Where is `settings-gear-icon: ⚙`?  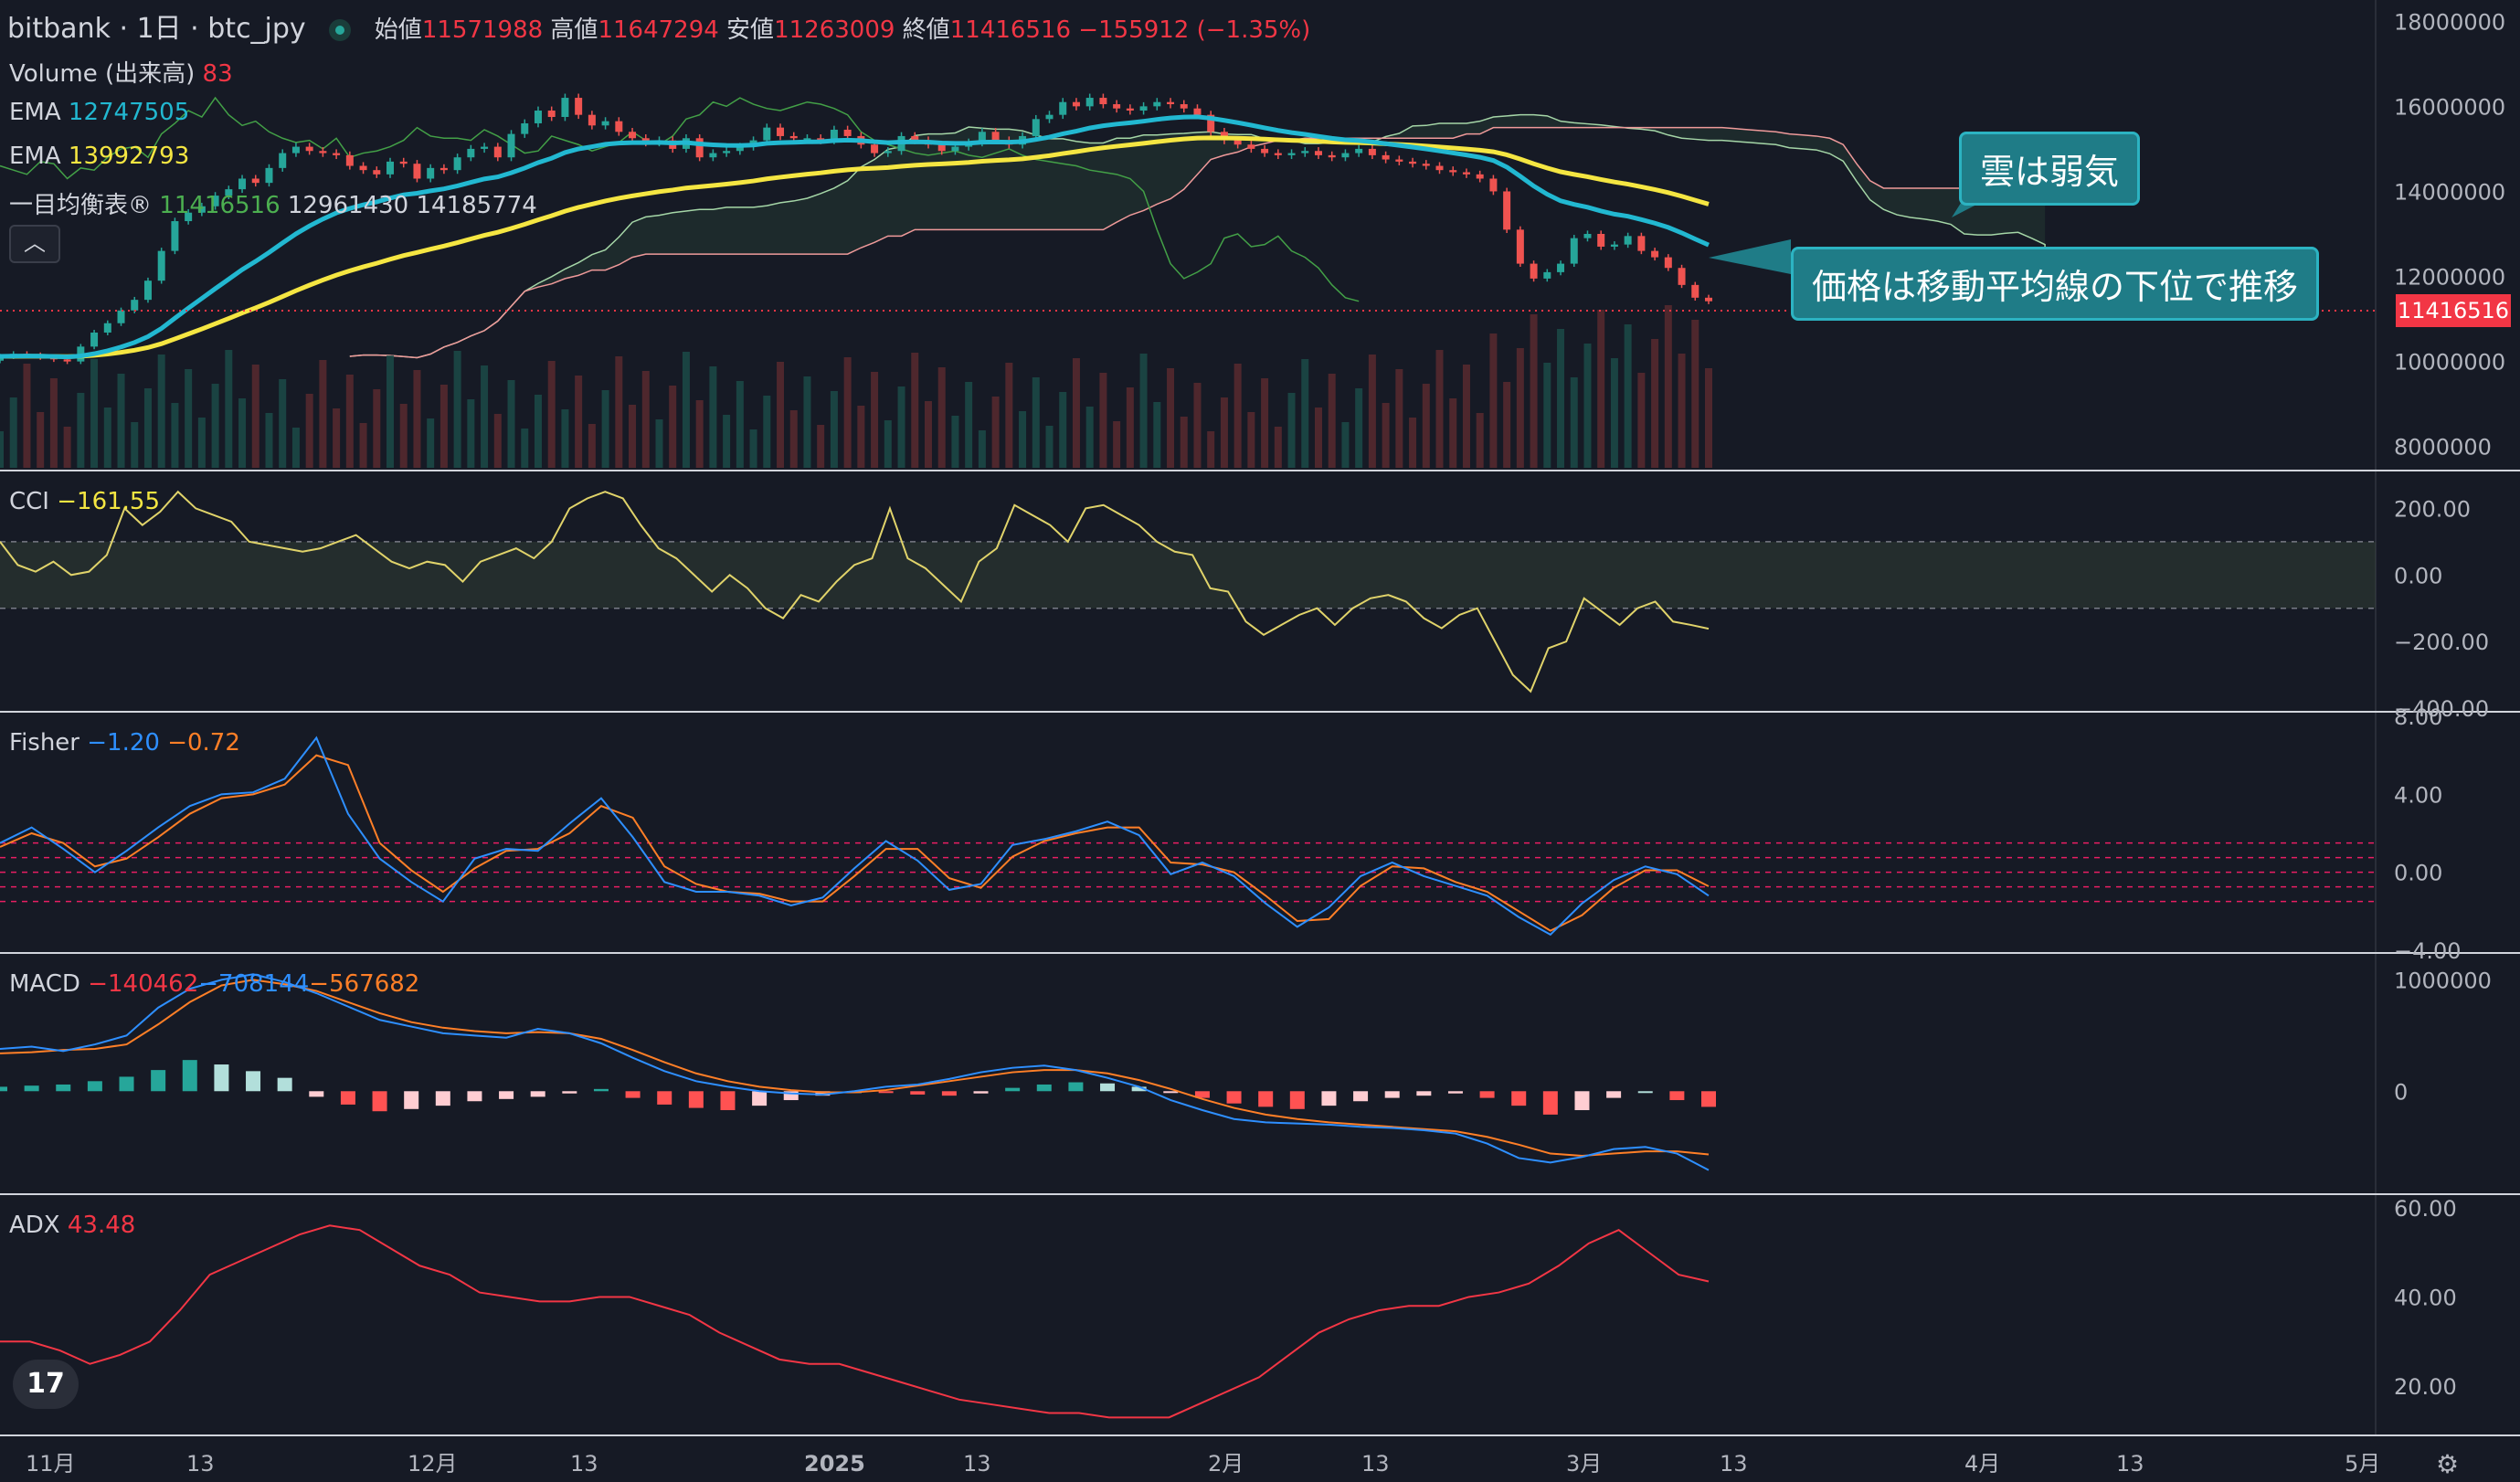
settings-gear-icon: ⚙ is located at coordinates (2448, 1464).